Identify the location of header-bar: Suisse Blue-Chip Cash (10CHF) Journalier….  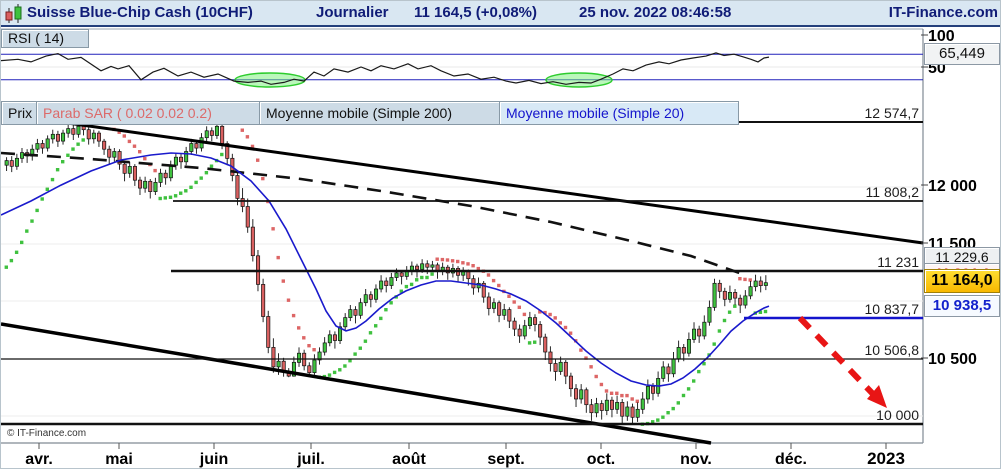
(500, 14).